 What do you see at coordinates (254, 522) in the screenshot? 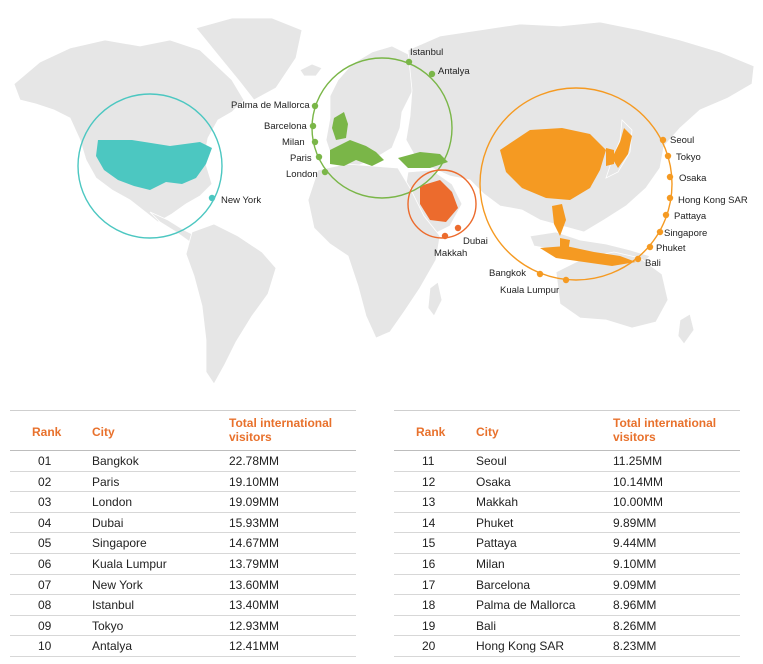
I see `visitors-cell: 15.93MM` at bounding box center [254, 522].